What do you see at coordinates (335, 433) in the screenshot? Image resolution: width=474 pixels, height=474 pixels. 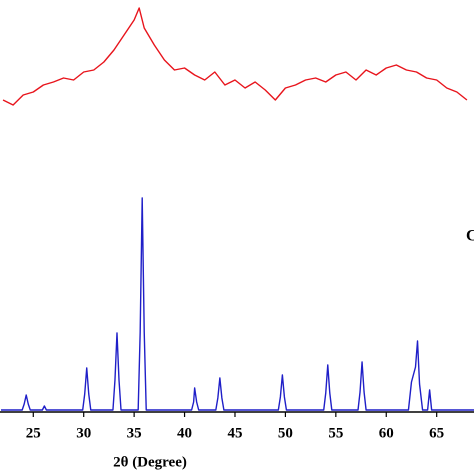 I see `x-tick-label: 55` at bounding box center [335, 433].